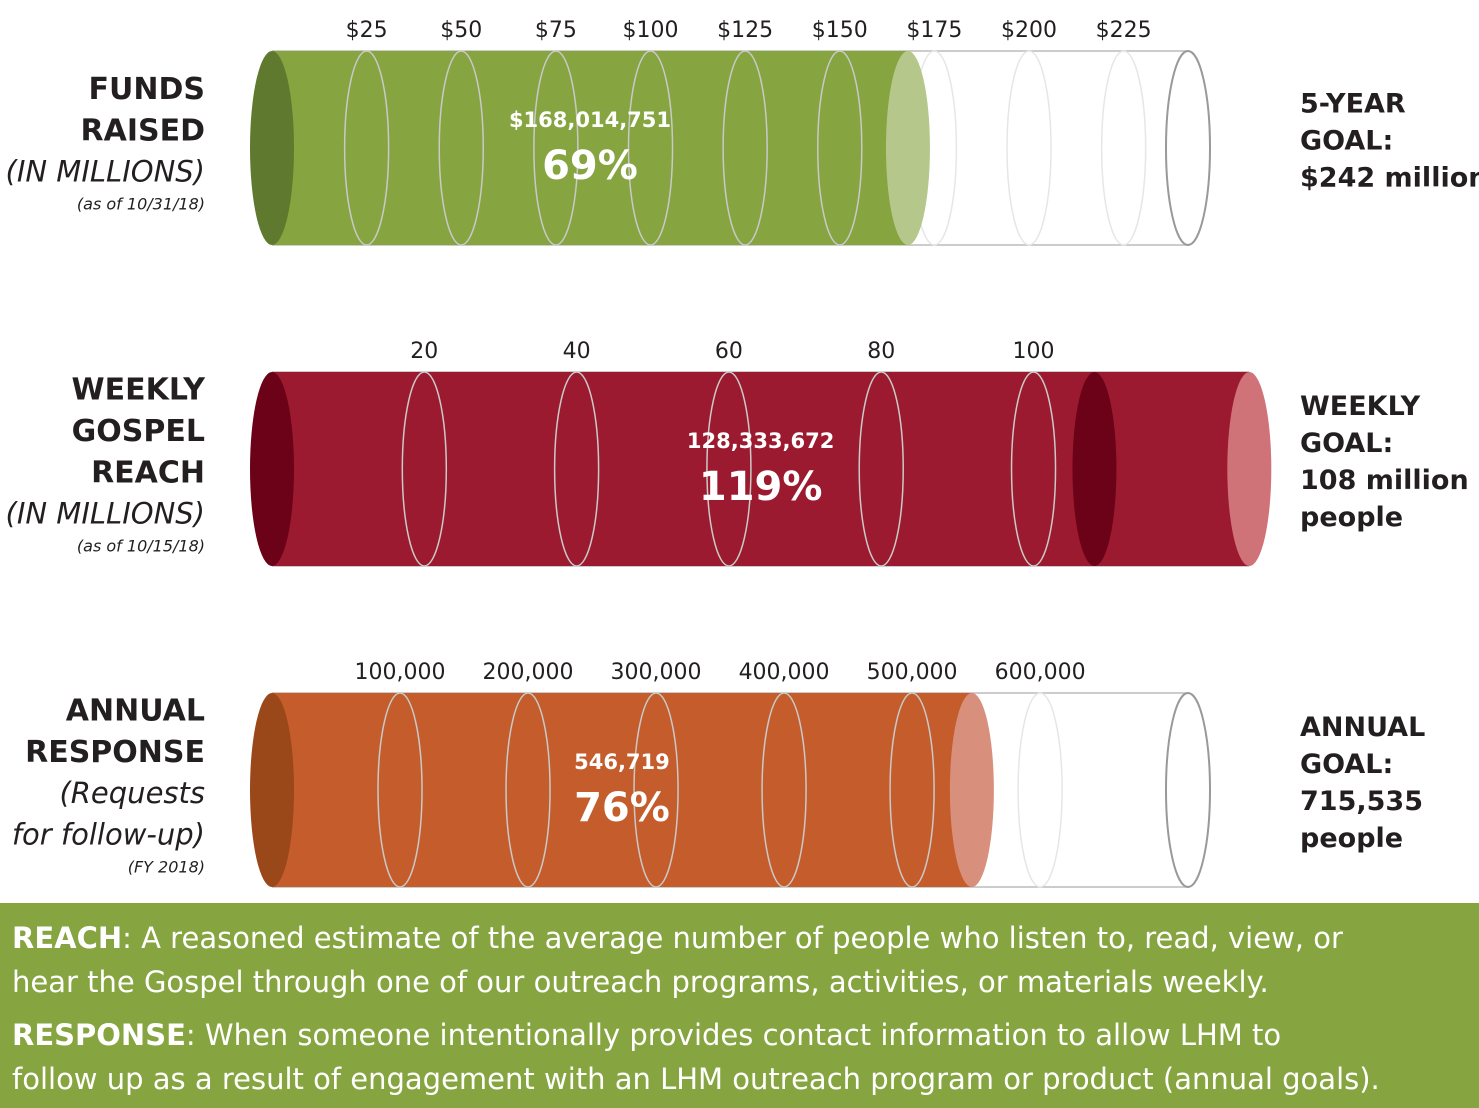 This screenshot has height=1108, width=1479. I want to click on row-title: RAISED, so click(143, 131).